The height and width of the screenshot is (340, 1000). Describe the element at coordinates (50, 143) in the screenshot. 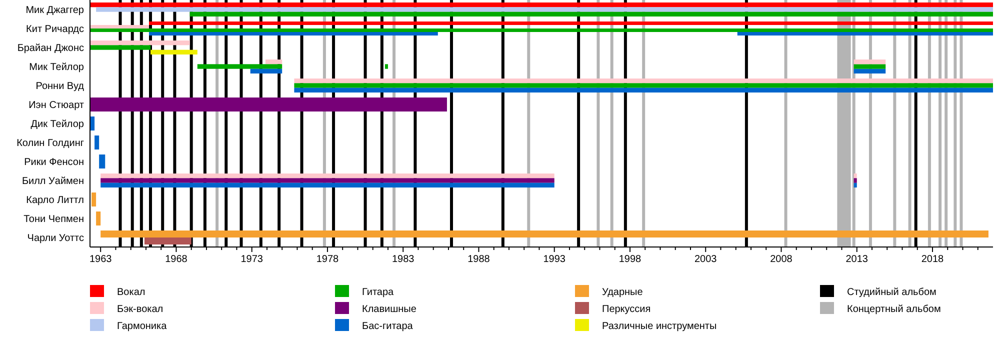

I see `y-tick-label: Колин Голдинг` at that location.